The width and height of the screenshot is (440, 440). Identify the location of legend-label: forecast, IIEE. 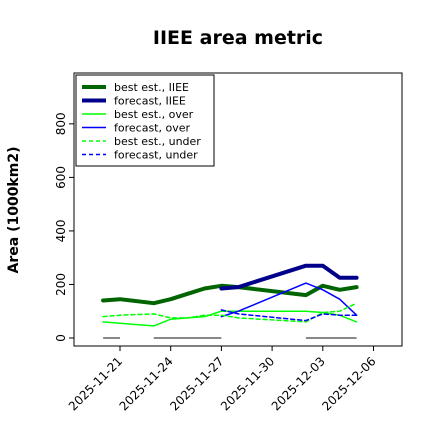
(150, 101).